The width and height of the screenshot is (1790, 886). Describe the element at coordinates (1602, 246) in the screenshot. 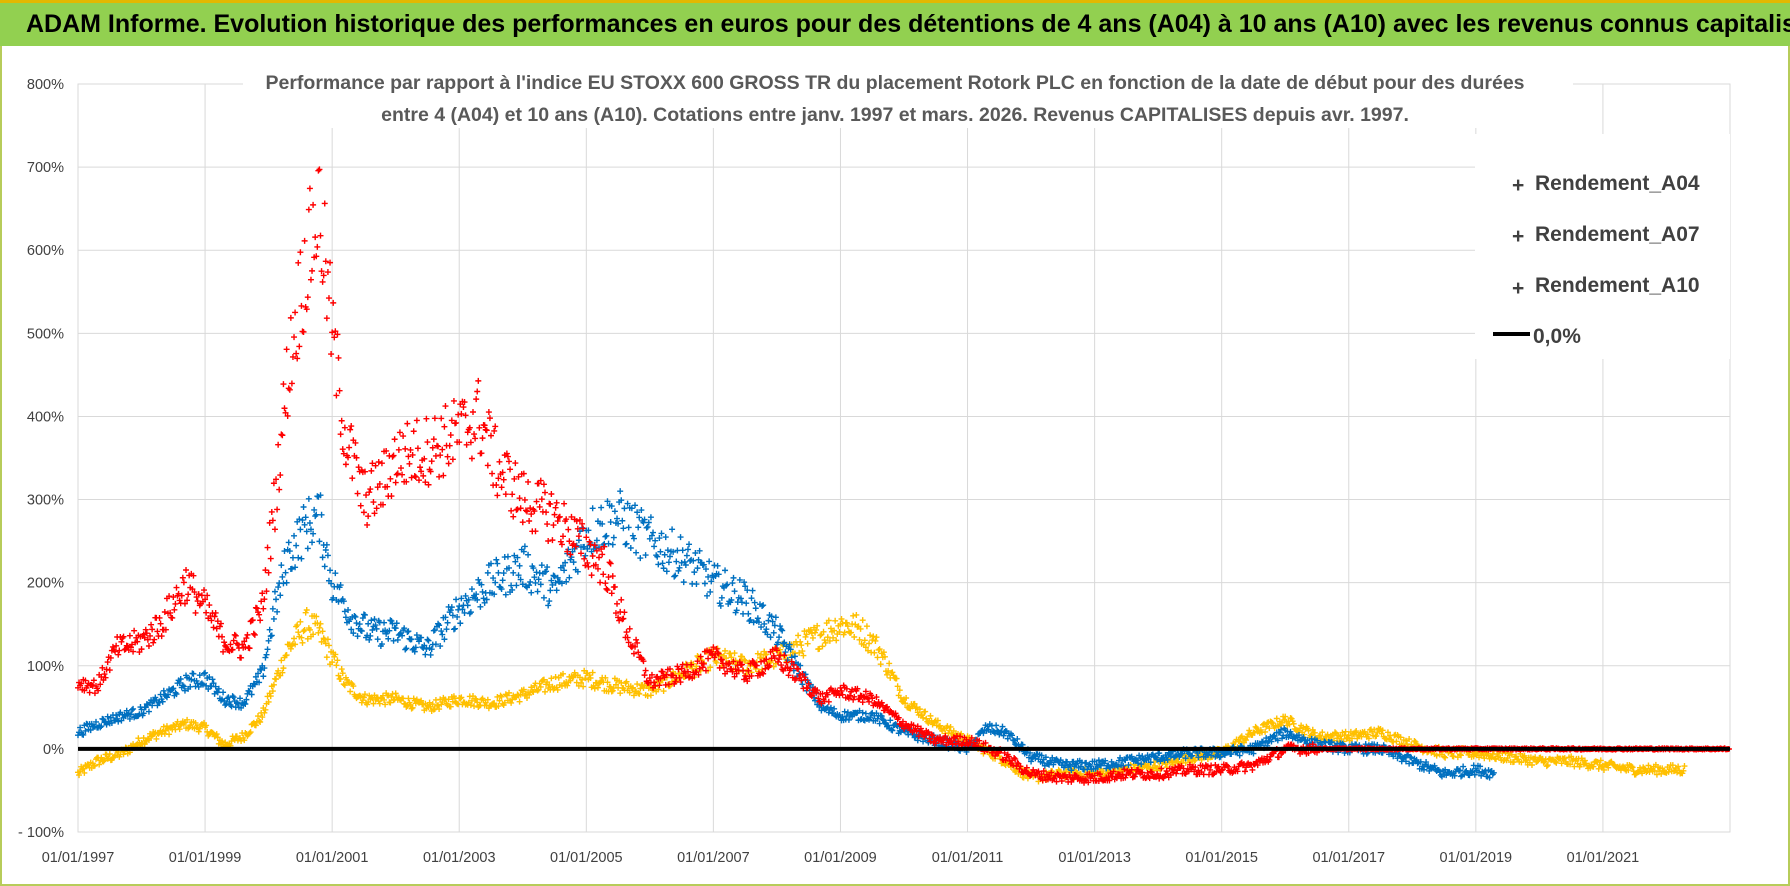

I see `legend-background` at that location.